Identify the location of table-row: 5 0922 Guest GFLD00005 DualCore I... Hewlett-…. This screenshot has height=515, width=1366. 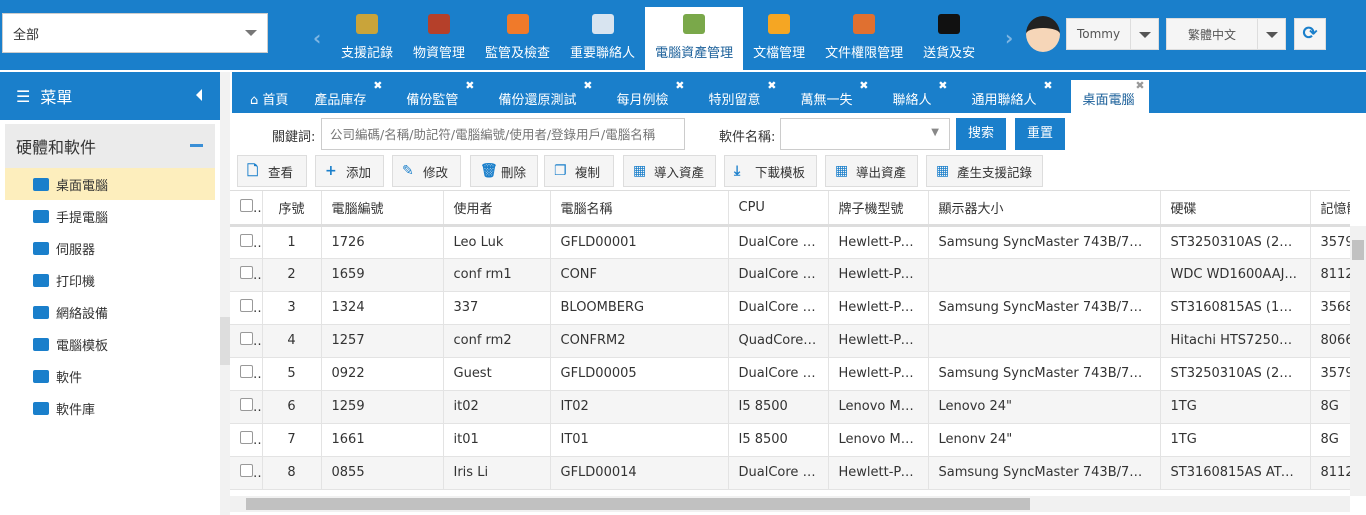
(790, 374).